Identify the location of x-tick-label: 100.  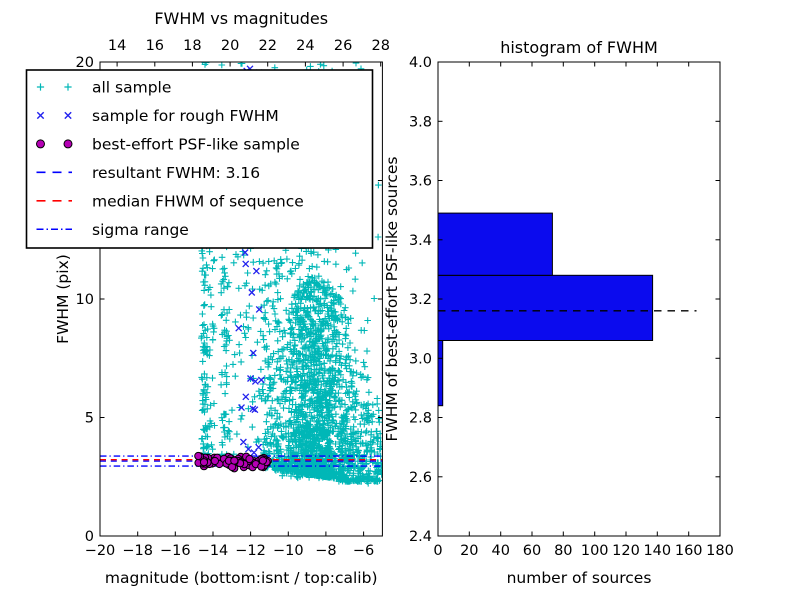
(595, 551).